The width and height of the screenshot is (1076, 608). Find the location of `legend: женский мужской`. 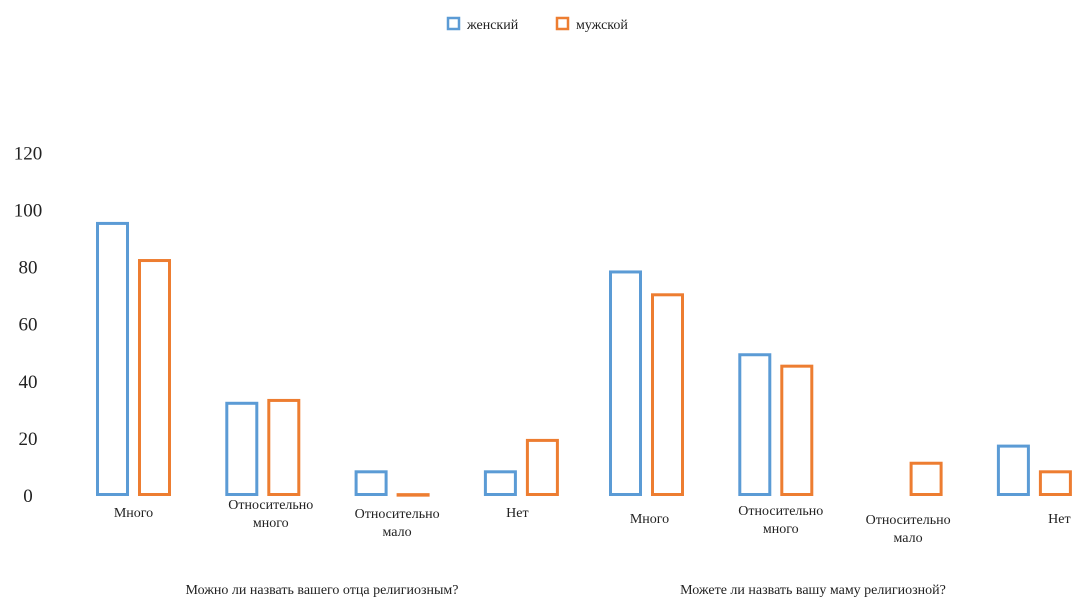

legend: женский мужской is located at coordinates (537, 24).